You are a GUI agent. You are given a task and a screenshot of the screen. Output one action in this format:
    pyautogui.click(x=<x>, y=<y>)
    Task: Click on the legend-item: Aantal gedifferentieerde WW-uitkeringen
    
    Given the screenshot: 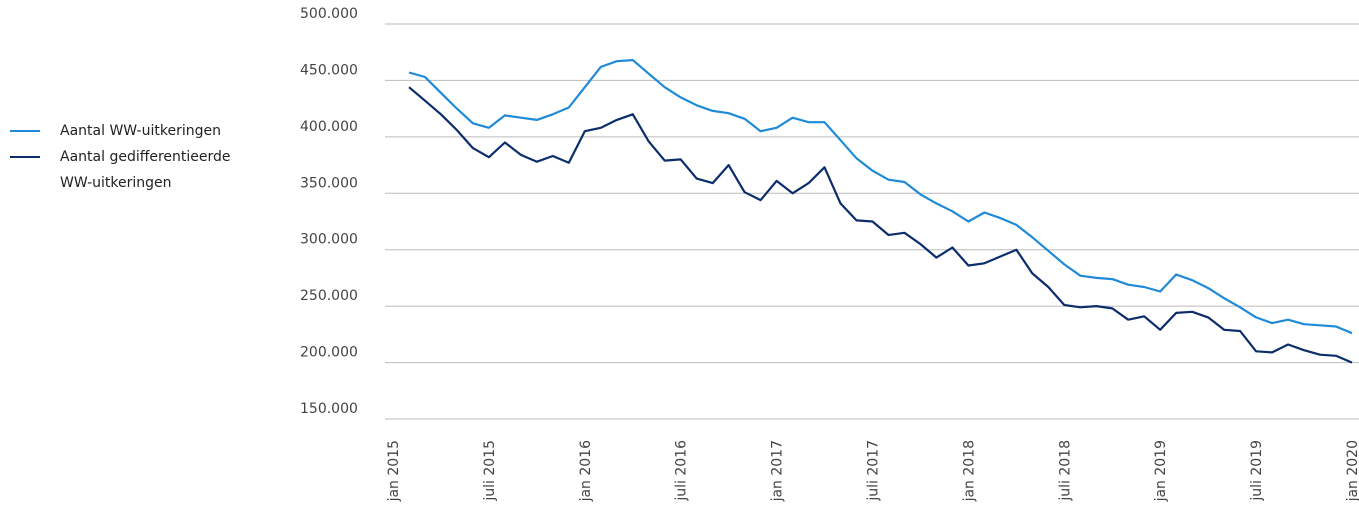 What is the action you would take?
    pyautogui.click(x=140, y=170)
    